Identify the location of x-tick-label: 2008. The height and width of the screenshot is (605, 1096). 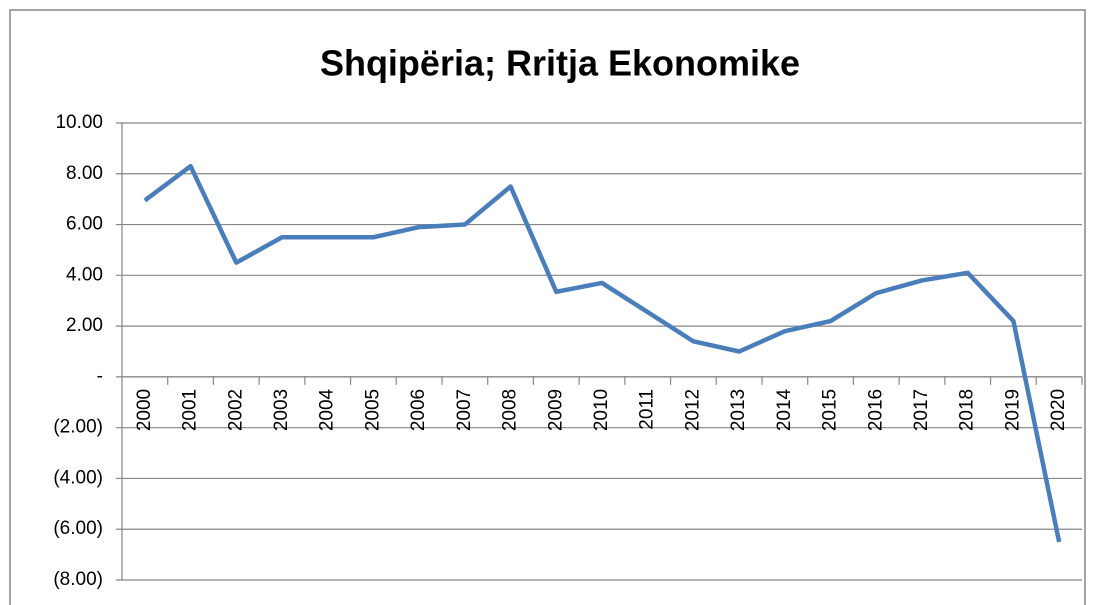
(510, 410).